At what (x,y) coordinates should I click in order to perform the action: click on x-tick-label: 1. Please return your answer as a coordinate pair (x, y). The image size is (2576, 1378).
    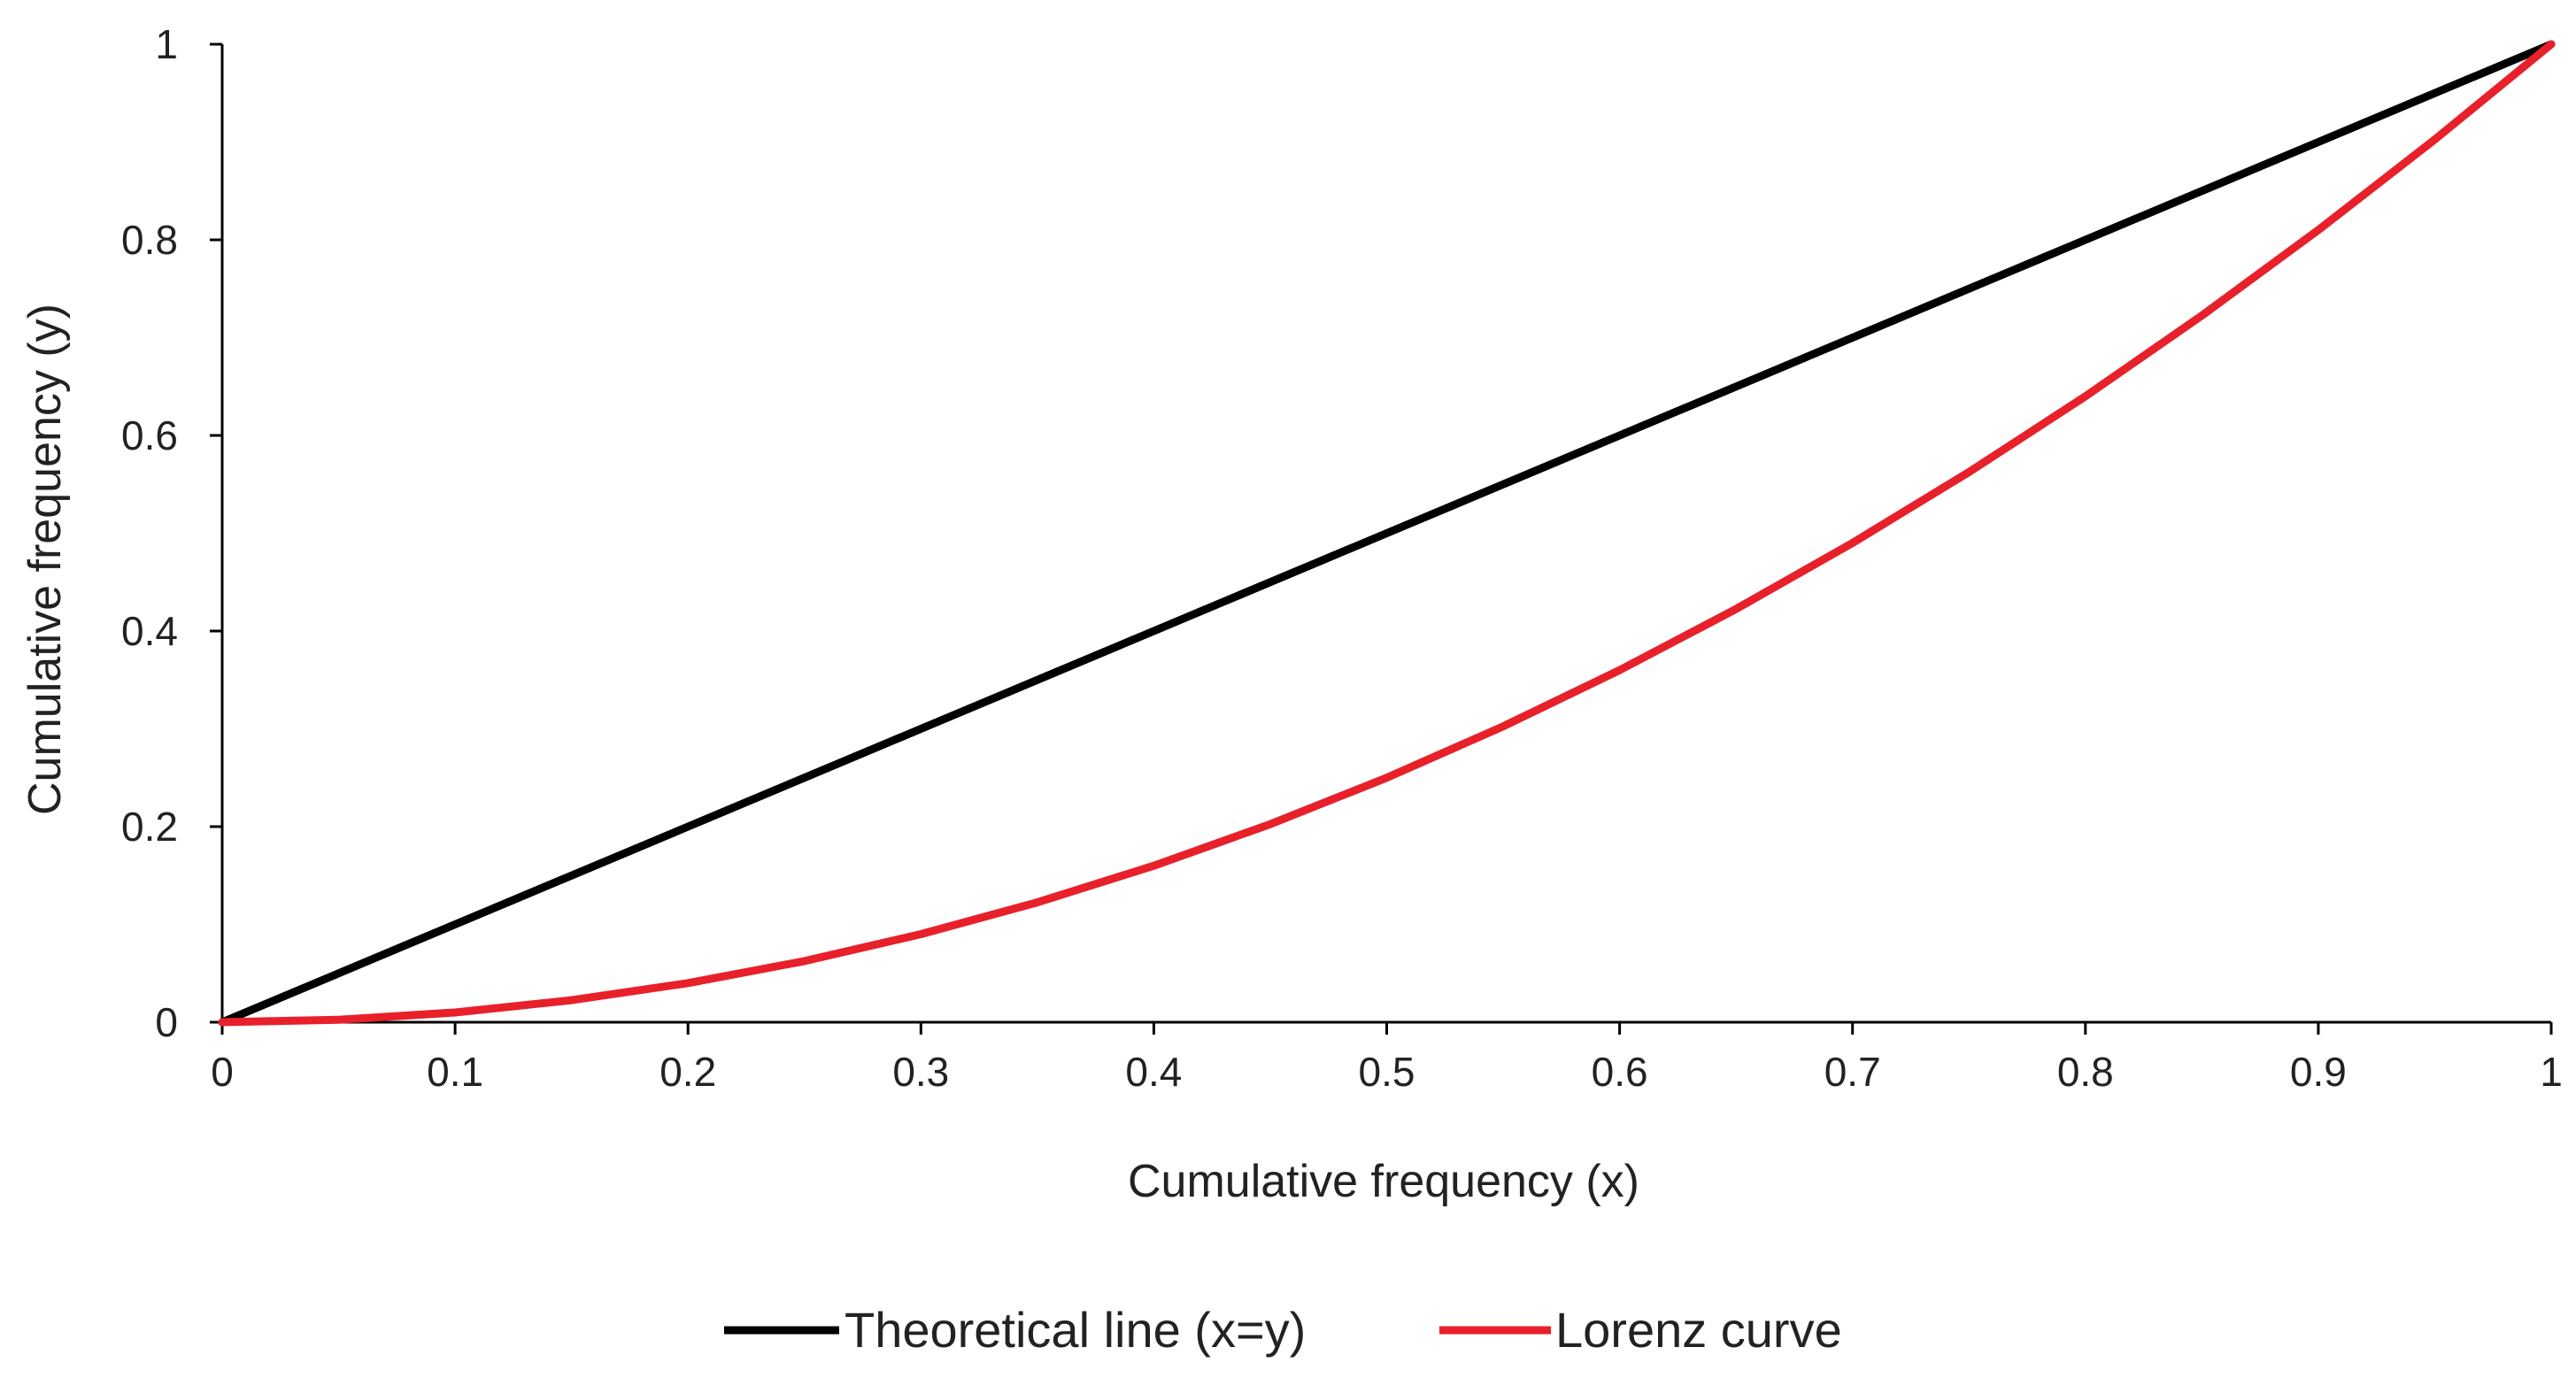
    Looking at the image, I should click on (2551, 1072).